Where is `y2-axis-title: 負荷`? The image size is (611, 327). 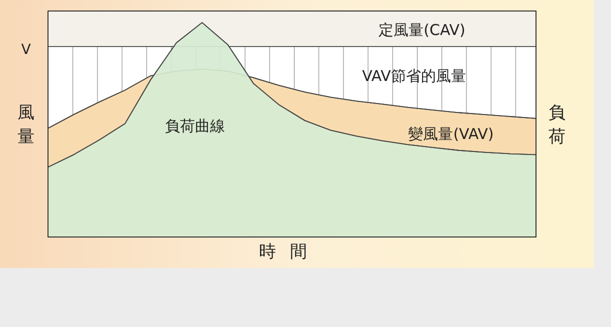 y2-axis-title: 負荷 is located at coordinates (557, 125).